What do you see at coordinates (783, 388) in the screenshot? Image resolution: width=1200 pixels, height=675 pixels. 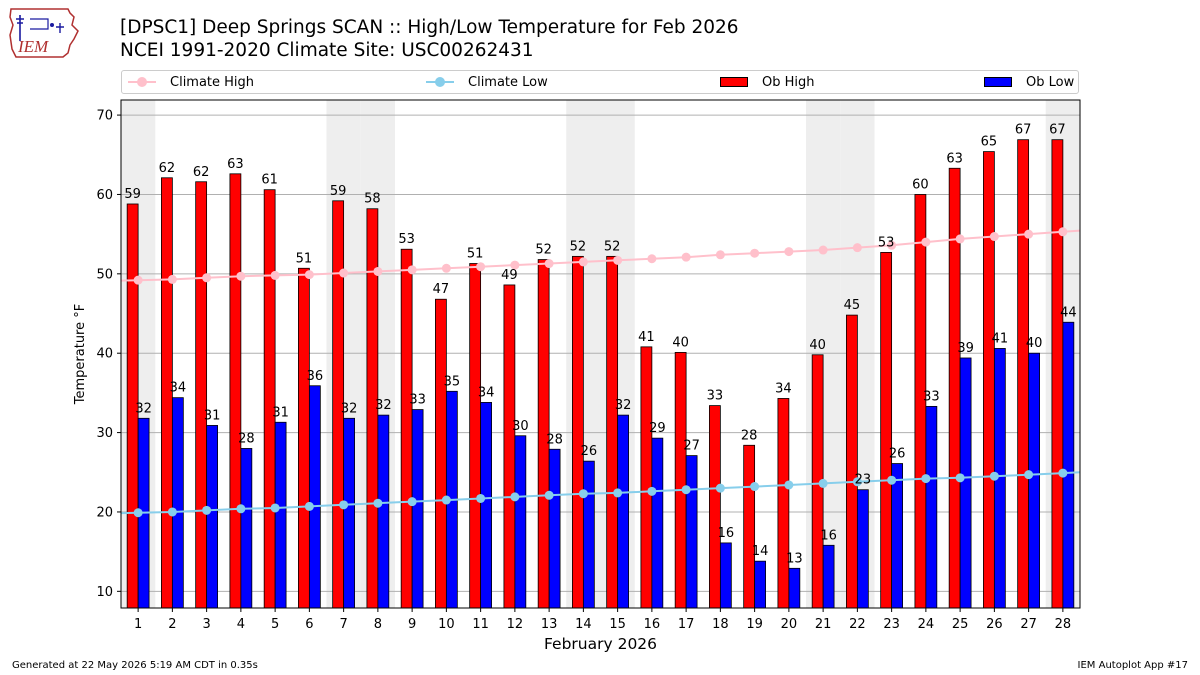 I see `ob-high-data-label: 34` at bounding box center [783, 388].